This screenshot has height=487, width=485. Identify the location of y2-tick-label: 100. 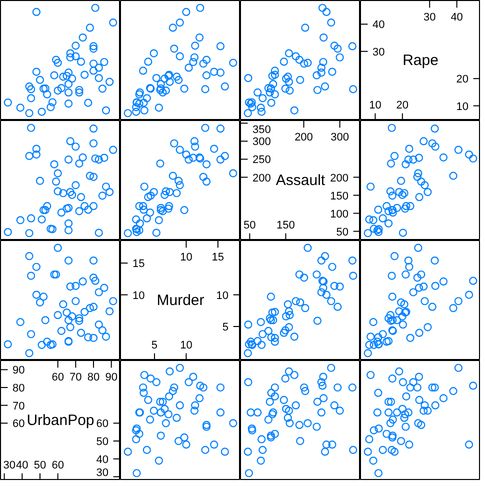
(339, 214).